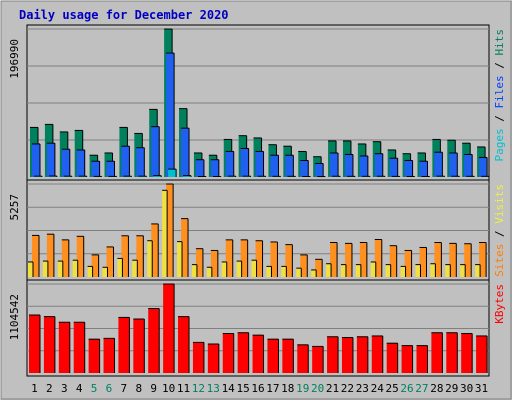 This screenshot has width=512, height=400. I want to click on day-label: 7, so click(124, 388).